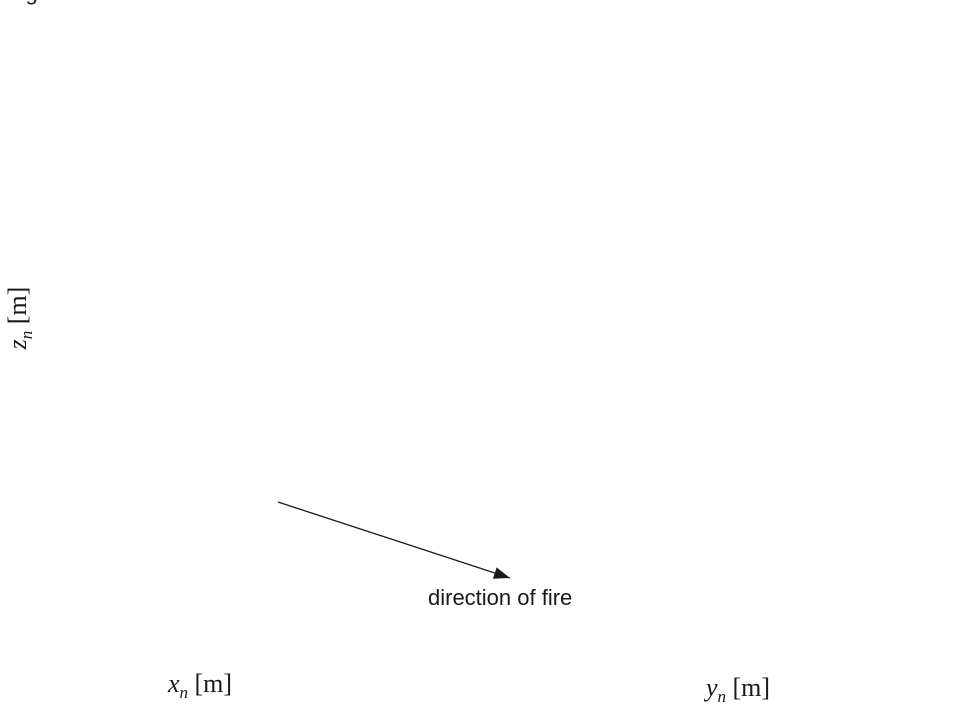  I want to click on z-axis-label: zn [m], so click(19, 319).